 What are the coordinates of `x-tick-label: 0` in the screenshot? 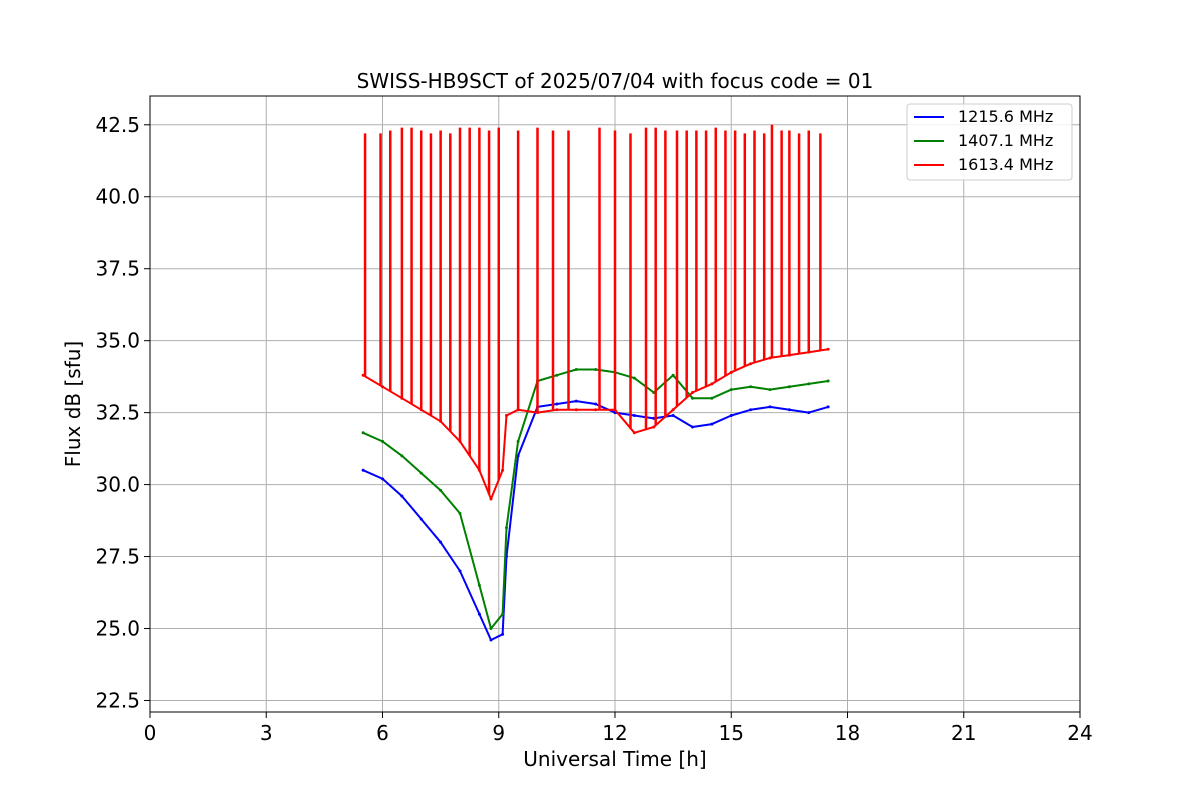 It's located at (150, 733).